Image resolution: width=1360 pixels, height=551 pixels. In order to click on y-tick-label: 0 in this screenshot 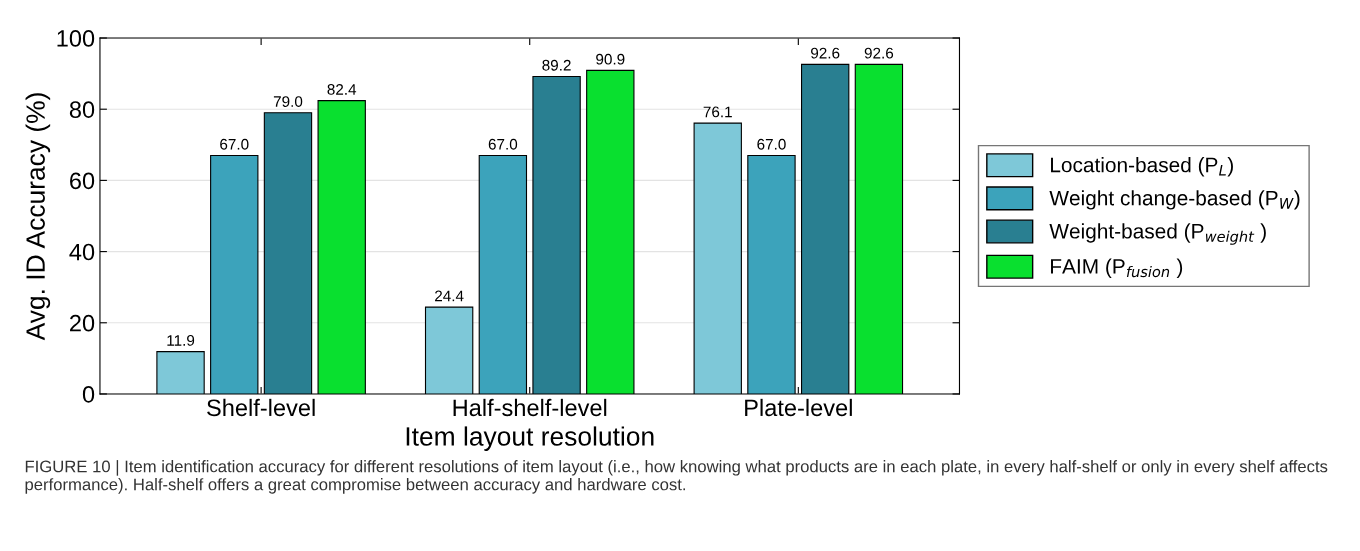, I will do `click(88, 394)`.